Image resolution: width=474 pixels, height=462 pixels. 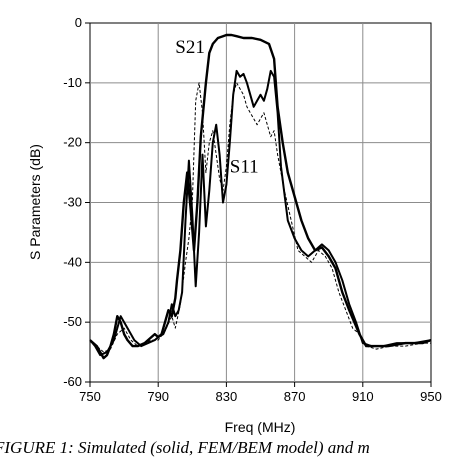 What do you see at coordinates (72, 82) in the screenshot?
I see `y-tick-label: -10` at bounding box center [72, 82].